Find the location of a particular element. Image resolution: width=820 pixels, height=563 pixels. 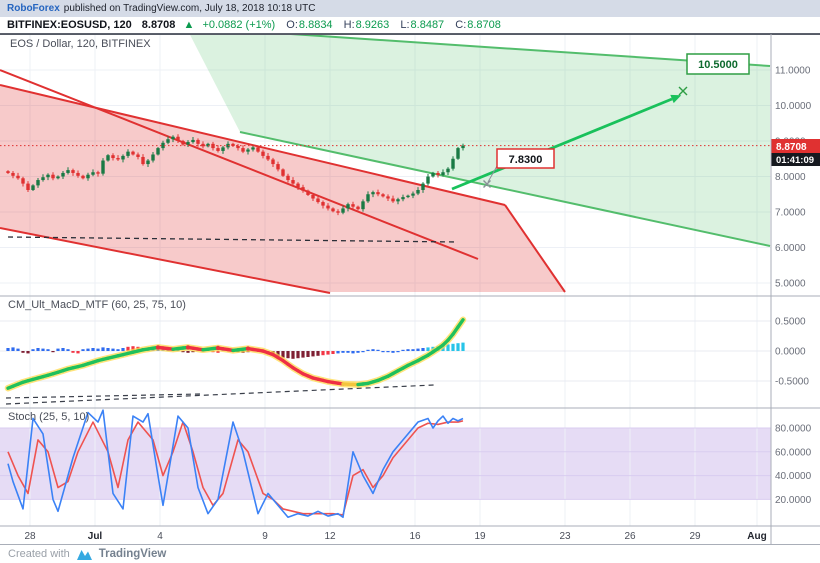

target-label-text: 10.5000 is located at coordinates (718, 65).